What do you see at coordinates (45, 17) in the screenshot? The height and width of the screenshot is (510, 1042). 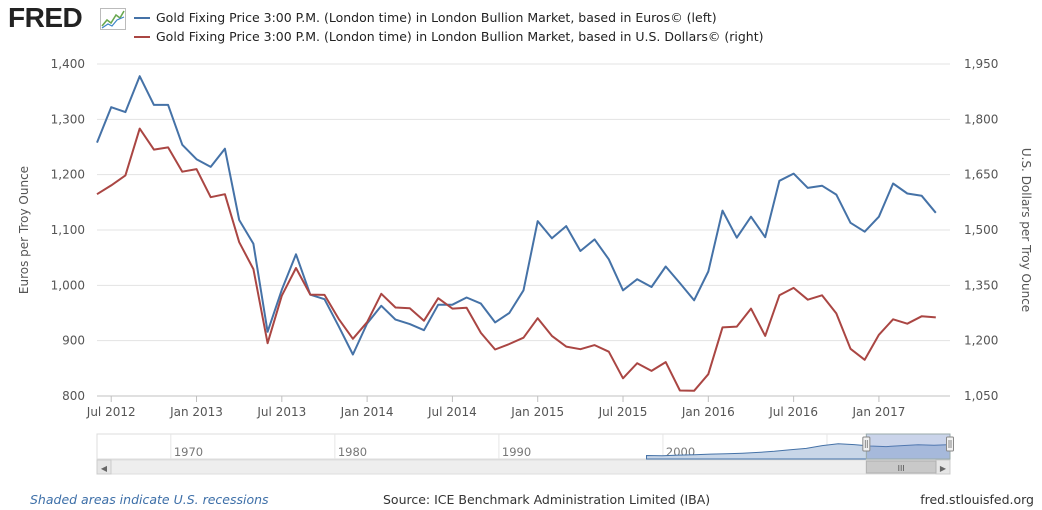 I see `fred-logo-text: FRED` at bounding box center [45, 17].